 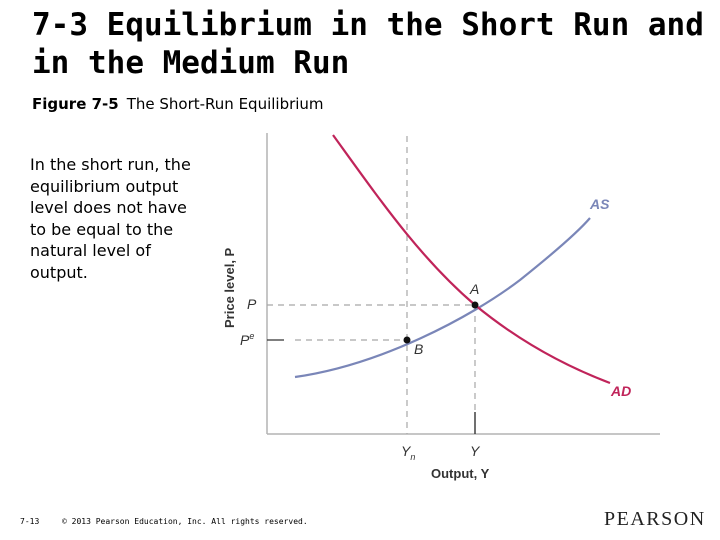 I want to click on tick-label-pe: Pe, so click(x=247, y=339).